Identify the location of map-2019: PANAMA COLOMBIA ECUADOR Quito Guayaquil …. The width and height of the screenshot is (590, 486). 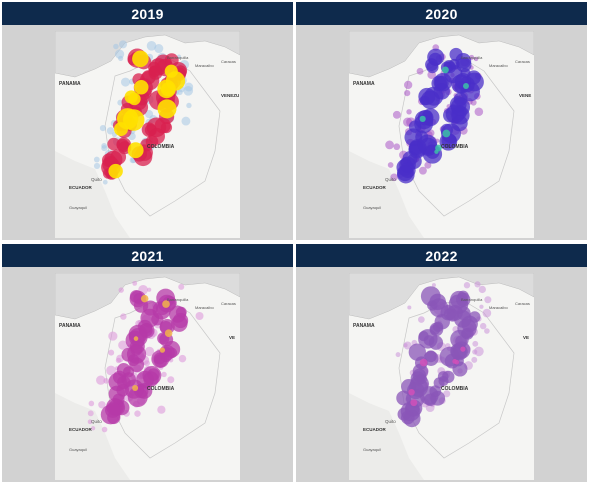
(147, 134).